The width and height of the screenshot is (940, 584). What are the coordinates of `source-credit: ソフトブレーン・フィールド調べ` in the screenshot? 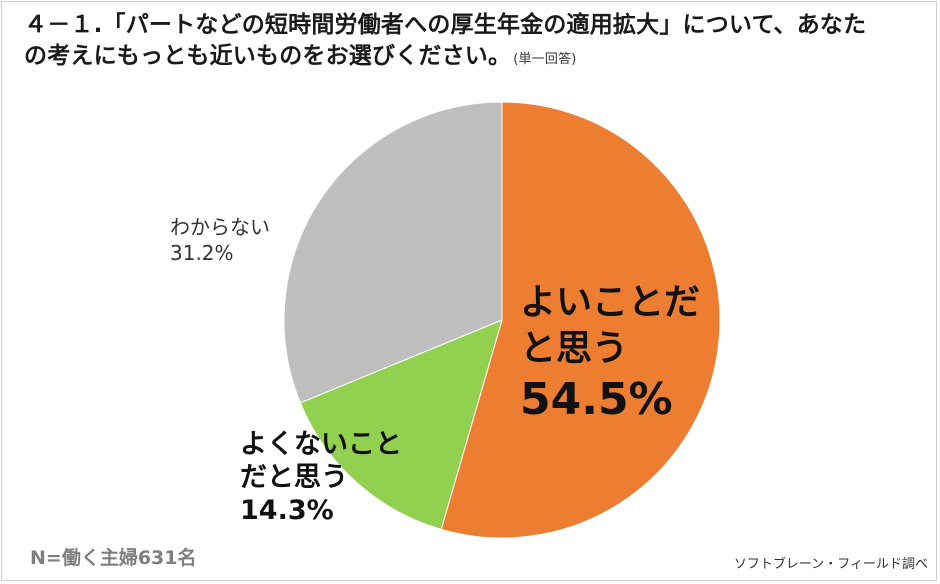 It's located at (830, 564).